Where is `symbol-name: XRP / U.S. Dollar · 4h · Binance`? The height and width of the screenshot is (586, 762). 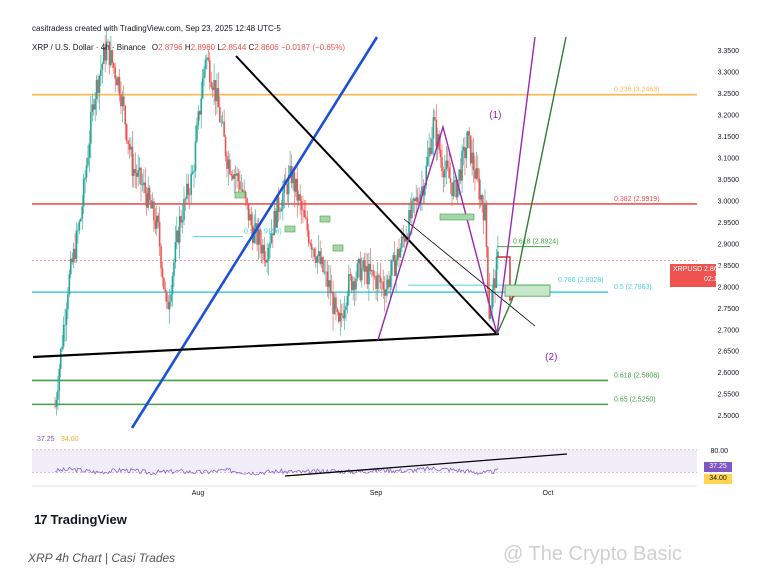 symbol-name: XRP / U.S. Dollar · 4h · Binance is located at coordinates (89, 47).